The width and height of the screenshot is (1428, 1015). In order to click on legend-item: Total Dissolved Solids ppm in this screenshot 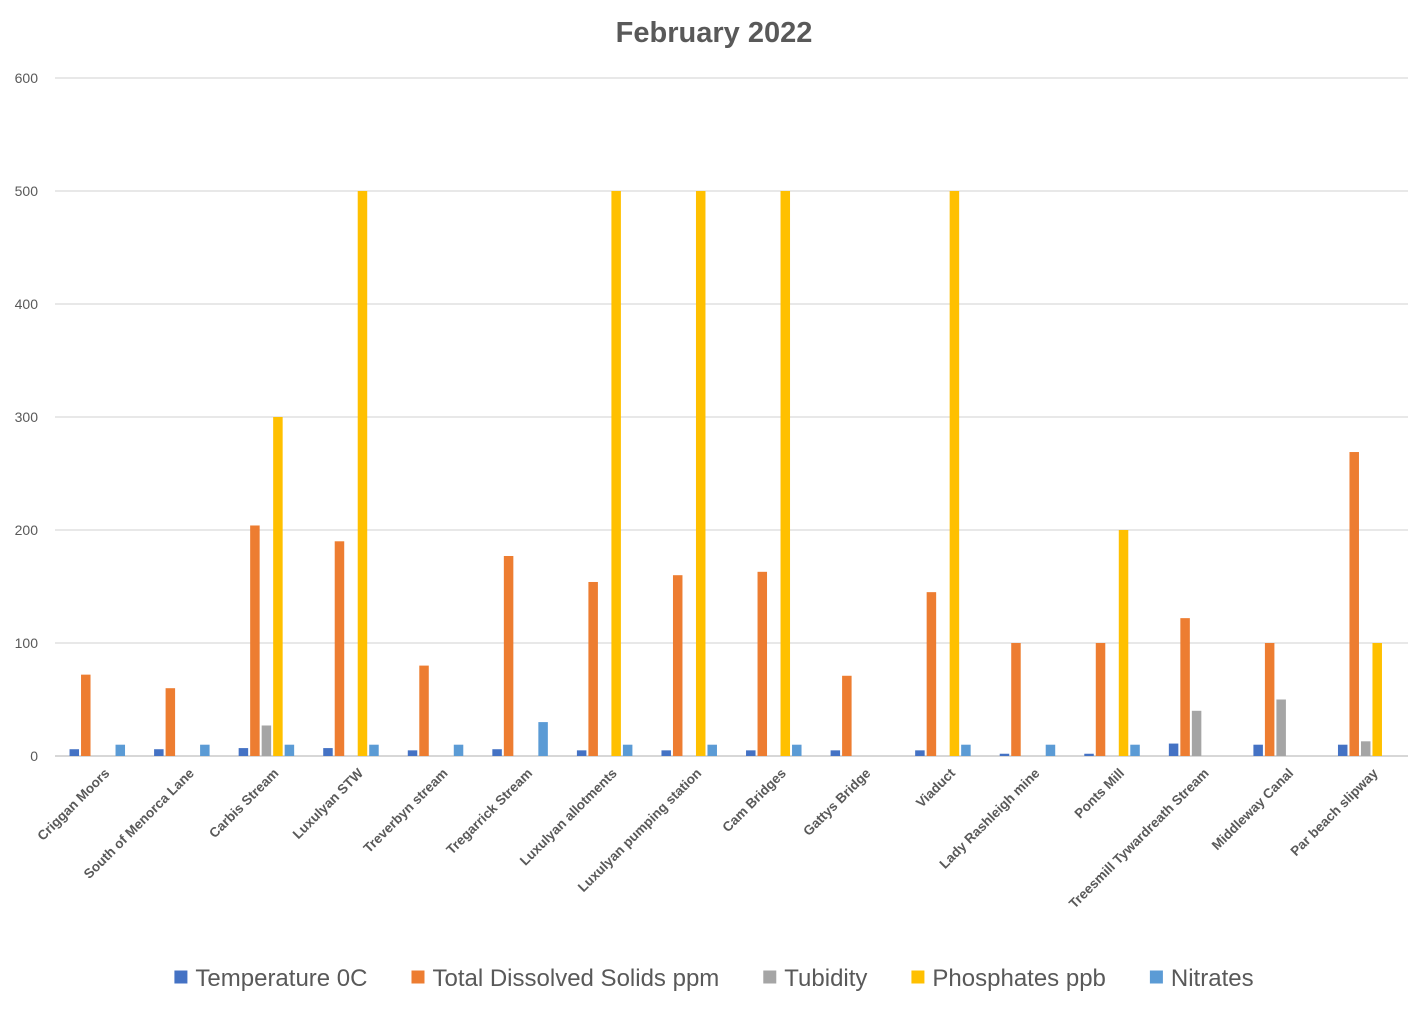, I will do `click(565, 978)`.